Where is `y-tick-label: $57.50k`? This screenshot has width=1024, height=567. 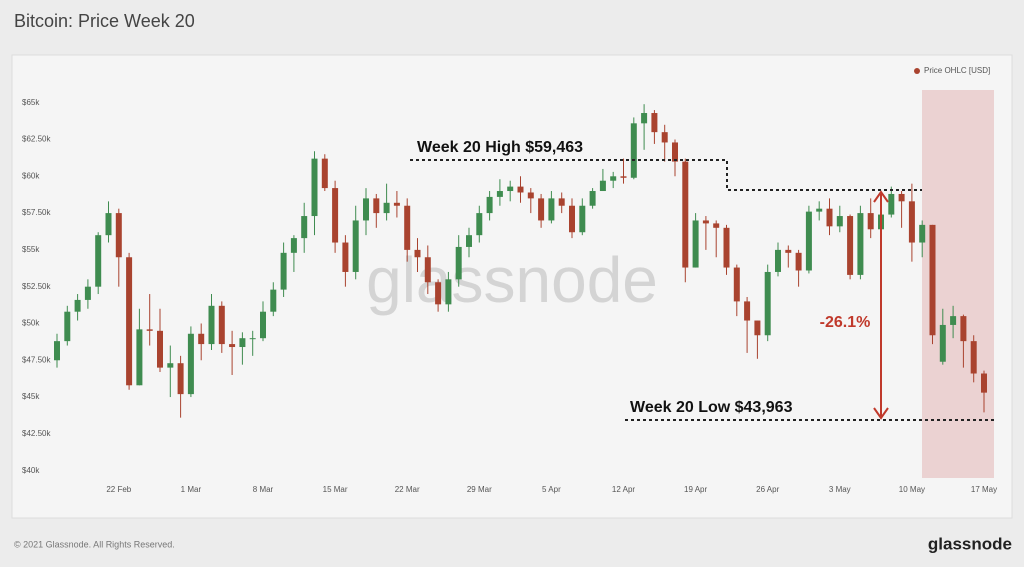
y-tick-label: $57.50k is located at coordinates (36, 212).